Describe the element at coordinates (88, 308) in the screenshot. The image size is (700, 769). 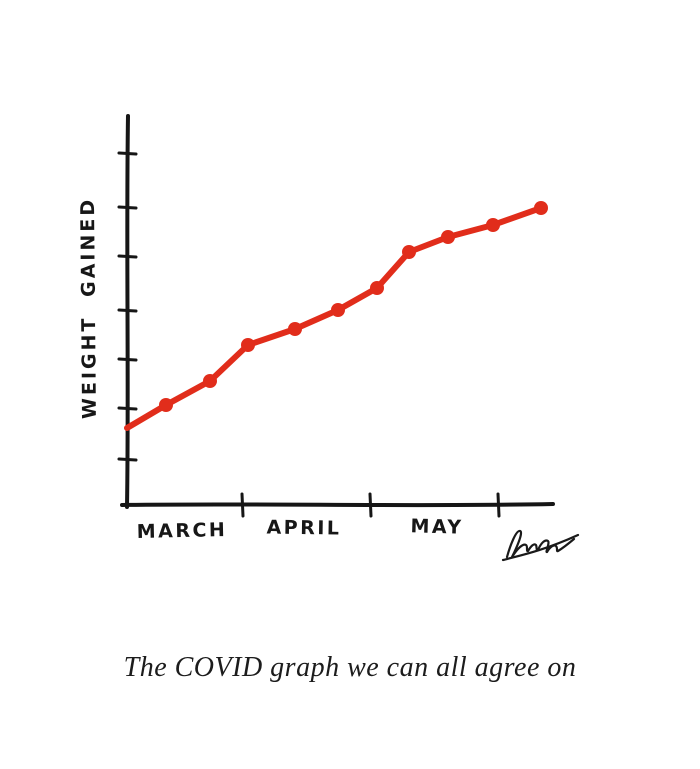
I see `y-axis-title: WEIGHT GAINED` at that location.